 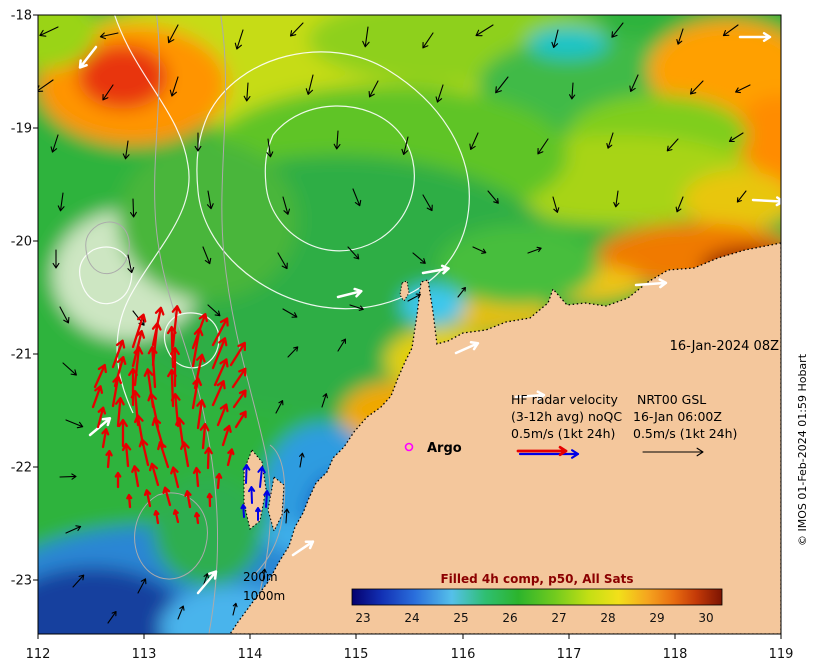 I want to click on cb-tick: 25, so click(x=460, y=618).